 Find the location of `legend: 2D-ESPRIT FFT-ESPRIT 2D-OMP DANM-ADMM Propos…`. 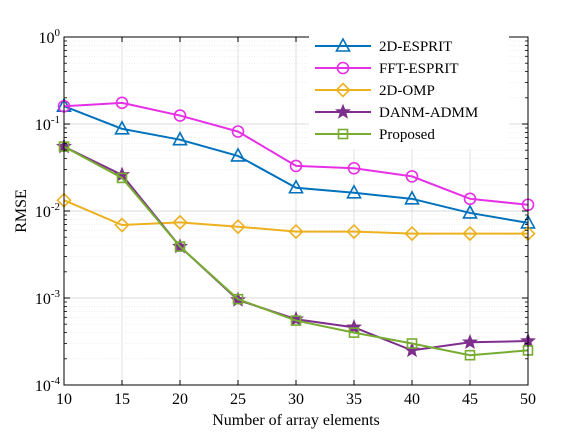

legend: 2D-ESPRIT FFT-ESPRIT 2D-OMP DANM-ADMM Propos… is located at coordinates (409, 91).